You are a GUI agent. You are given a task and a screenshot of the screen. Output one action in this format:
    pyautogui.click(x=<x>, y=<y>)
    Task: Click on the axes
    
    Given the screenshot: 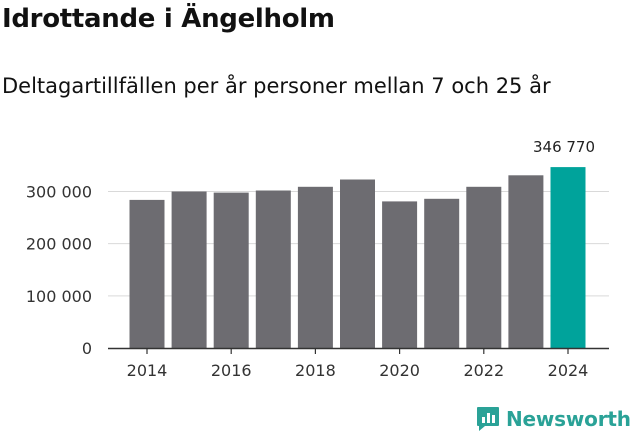 What is the action you would take?
    pyautogui.click(x=358, y=350)
    